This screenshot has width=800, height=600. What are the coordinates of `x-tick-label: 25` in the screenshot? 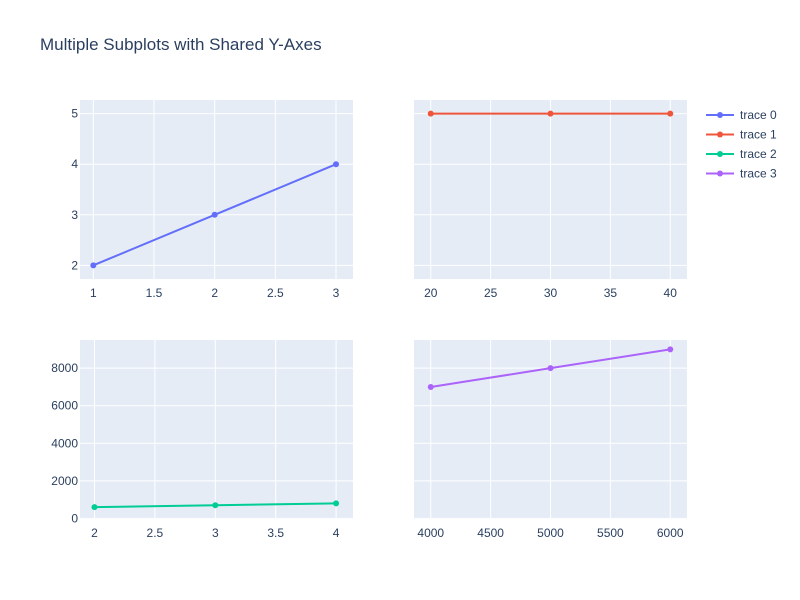 It's located at (491, 293).